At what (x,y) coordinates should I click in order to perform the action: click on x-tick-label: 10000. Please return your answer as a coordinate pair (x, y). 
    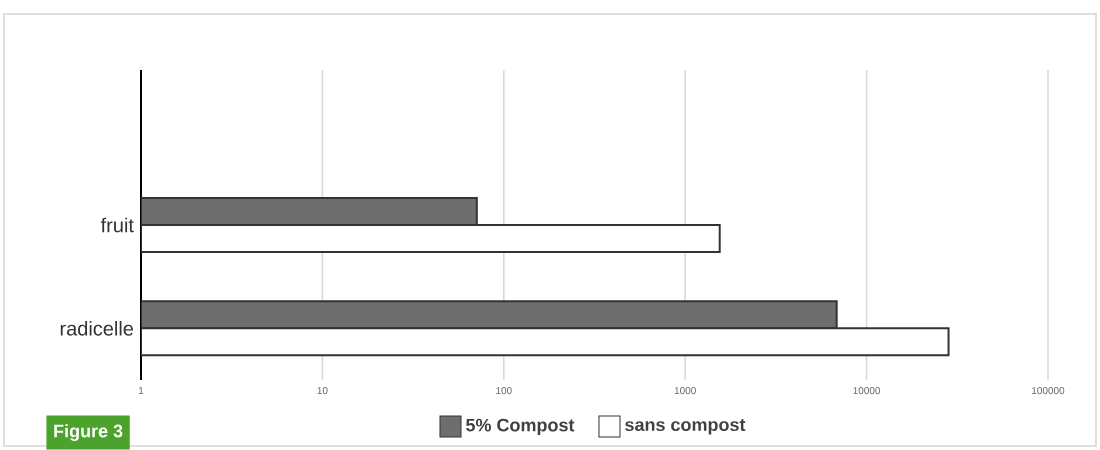
    Looking at the image, I should click on (867, 391).